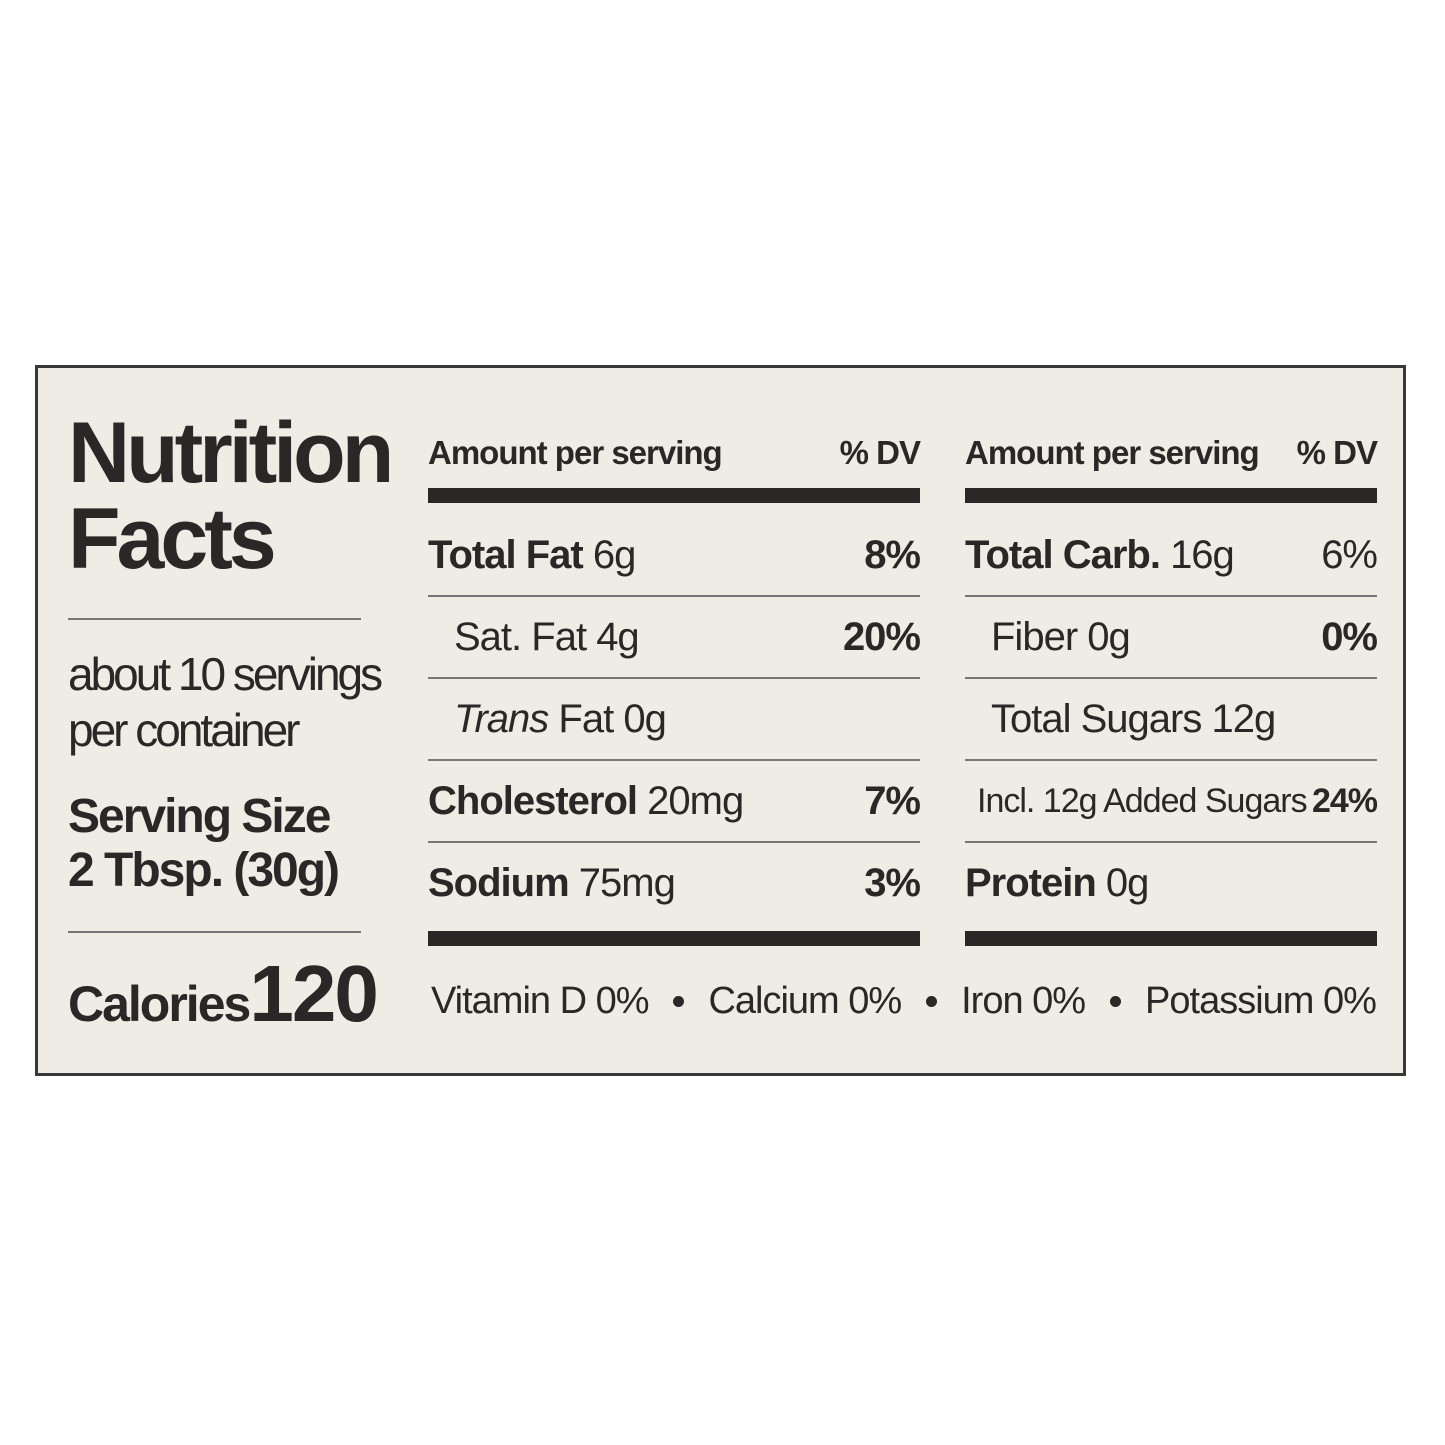 The width and height of the screenshot is (1445, 1445). Describe the element at coordinates (540, 1001) in the screenshot. I see `vitamin: Vitamin D 0%` at that location.